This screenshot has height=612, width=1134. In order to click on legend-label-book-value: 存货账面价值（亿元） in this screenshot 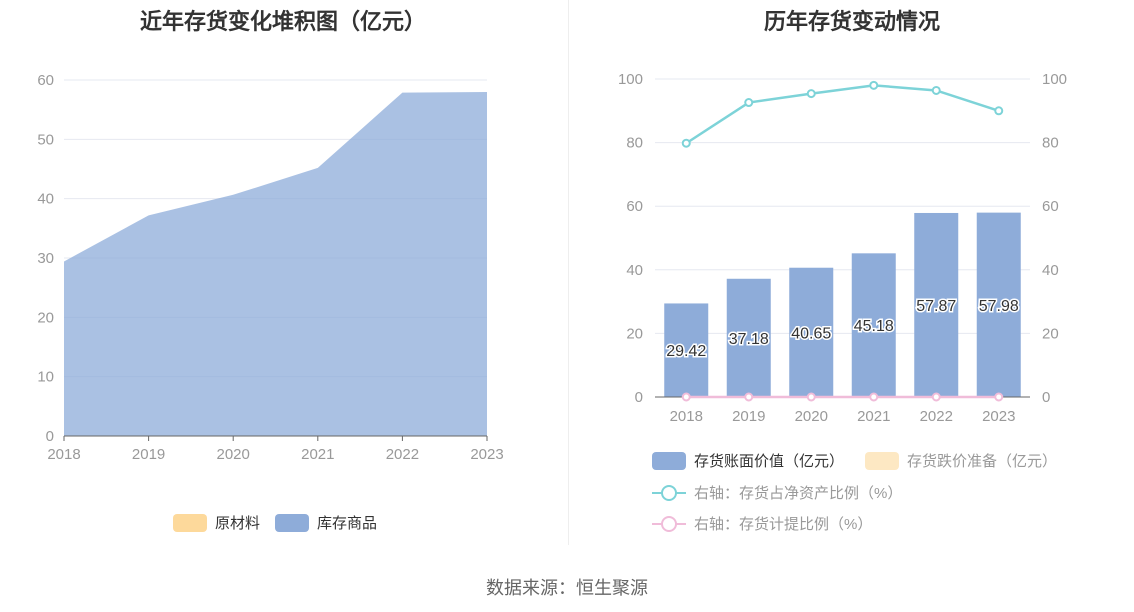, I will do `click(769, 461)`.